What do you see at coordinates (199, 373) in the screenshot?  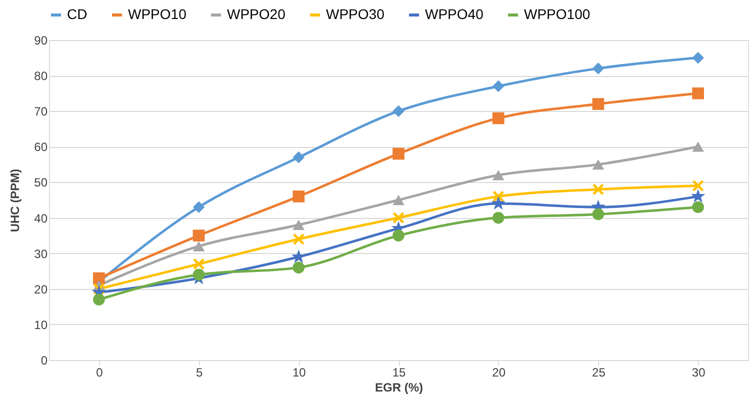 I see `x-tick-label: 5` at bounding box center [199, 373].